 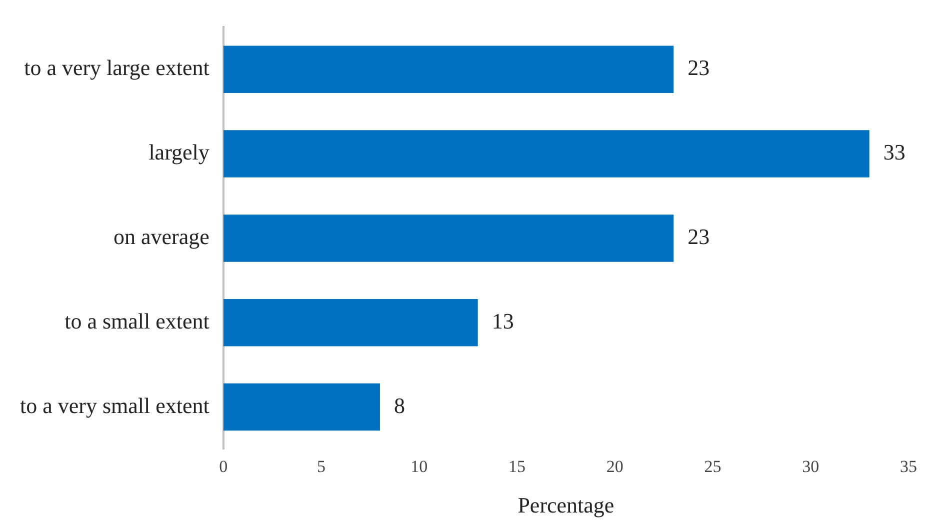 What do you see at coordinates (419, 466) in the screenshot?
I see `x-tick-label: 10` at bounding box center [419, 466].